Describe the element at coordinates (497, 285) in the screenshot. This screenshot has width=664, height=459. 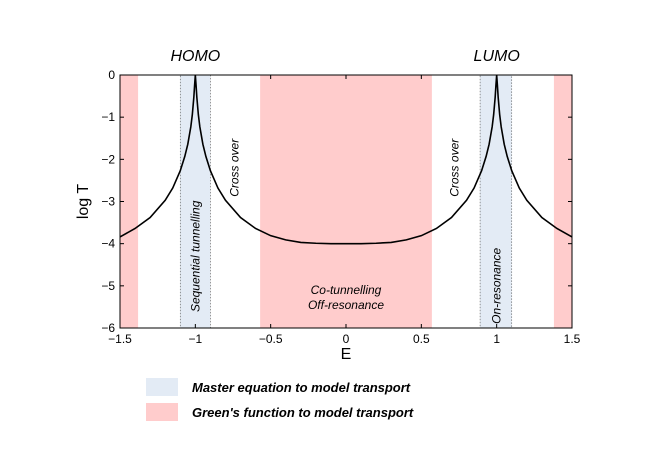
I see `region-label-3: On-resonance` at that location.